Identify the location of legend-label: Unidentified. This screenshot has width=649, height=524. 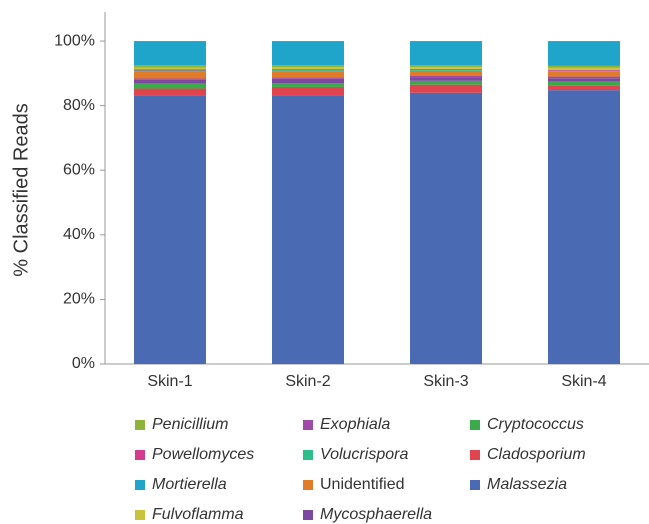
(362, 484).